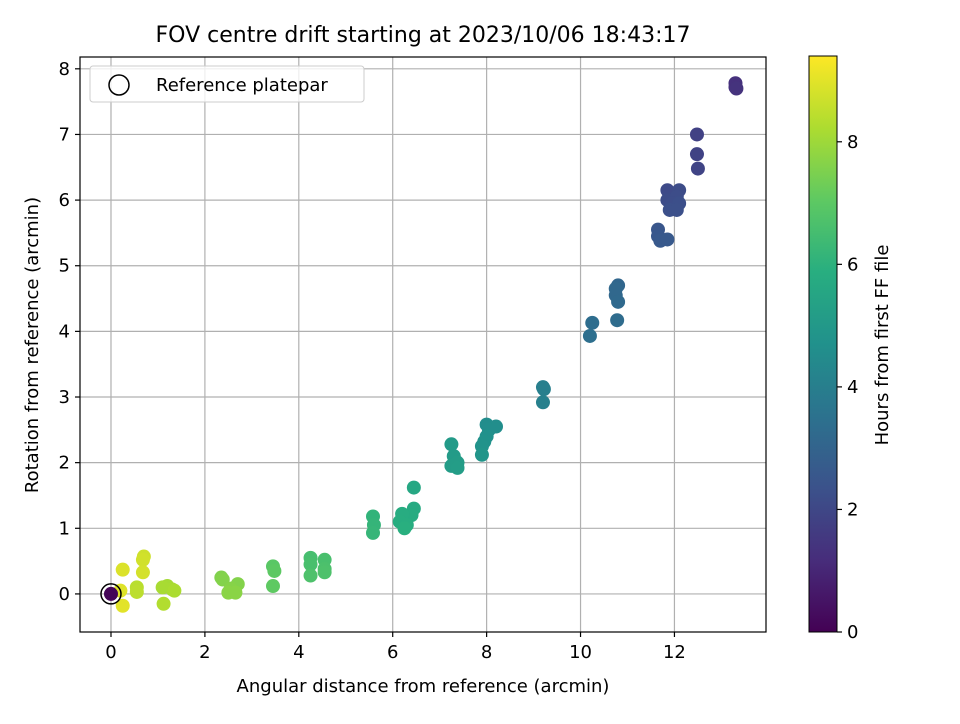 Image resolution: width=960 pixels, height=724 pixels. Describe the element at coordinates (64, 134) in the screenshot. I see `y-tick-label: 7` at that location.